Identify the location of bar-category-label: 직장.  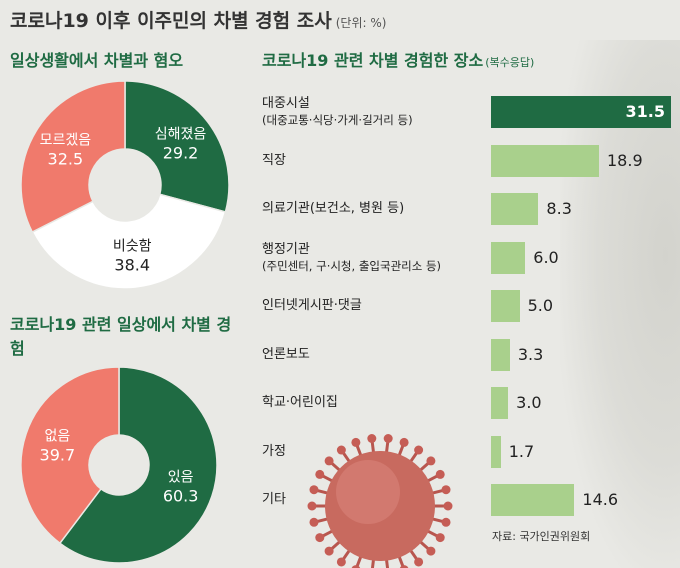
(274, 161).